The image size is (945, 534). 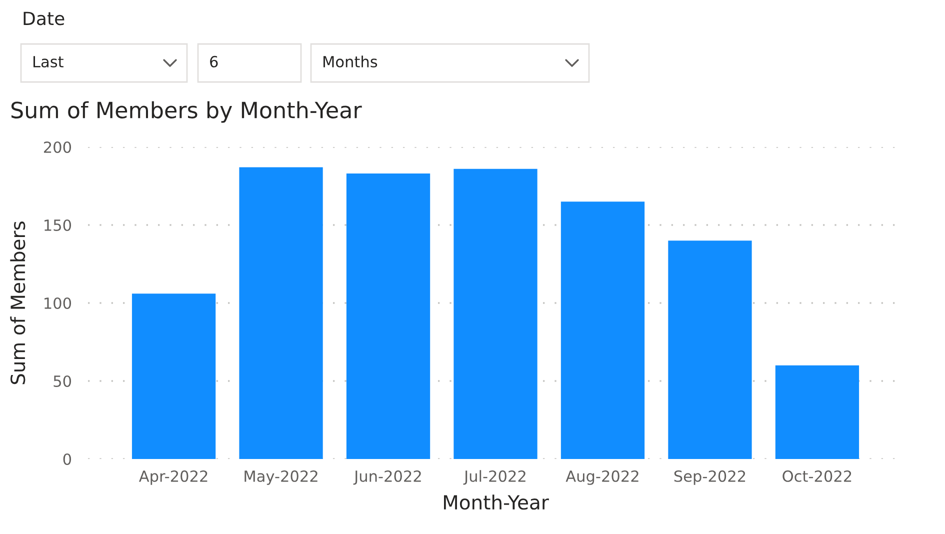 What do you see at coordinates (49, 62) in the screenshot?
I see `text: Last` at bounding box center [49, 62].